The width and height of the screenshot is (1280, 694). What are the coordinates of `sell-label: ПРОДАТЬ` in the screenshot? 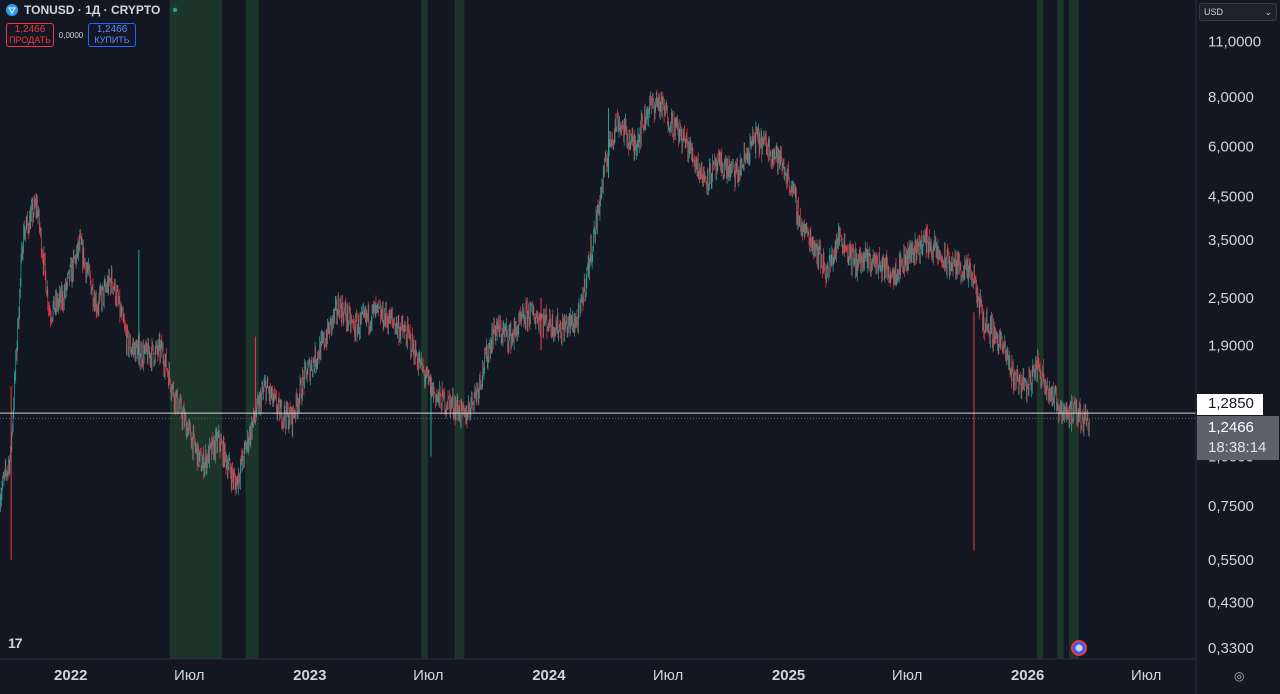 It's located at (30, 40).